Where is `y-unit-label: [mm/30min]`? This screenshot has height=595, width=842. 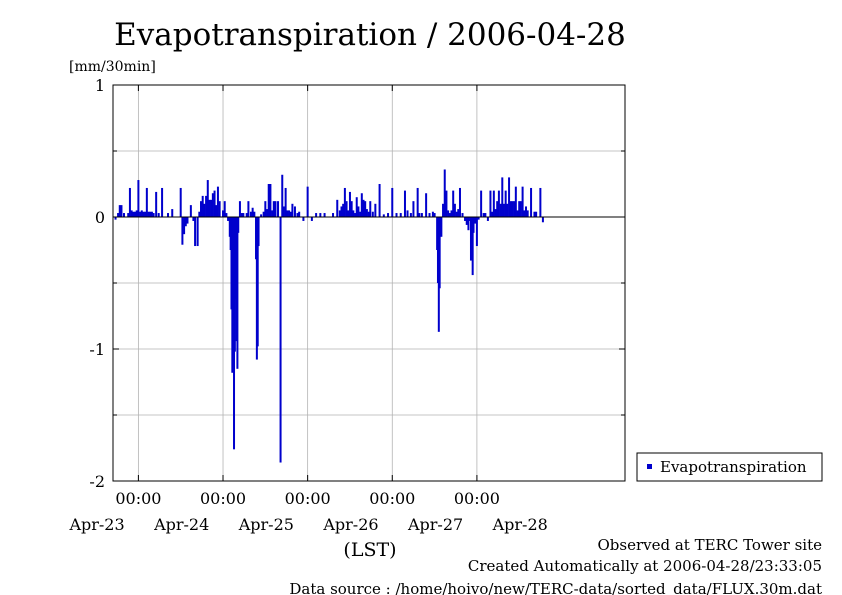 y-unit-label: [mm/30min] is located at coordinates (112, 67).